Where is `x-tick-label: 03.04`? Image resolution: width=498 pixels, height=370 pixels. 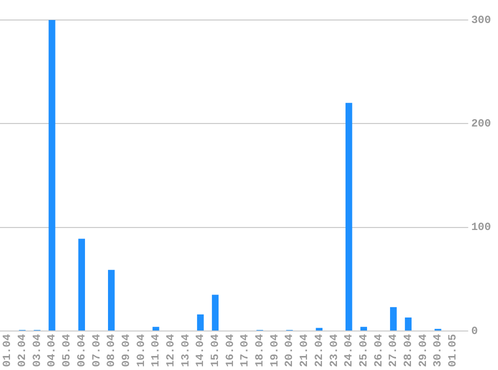
x-tick-label: 03.04 is located at coordinates (38, 351).